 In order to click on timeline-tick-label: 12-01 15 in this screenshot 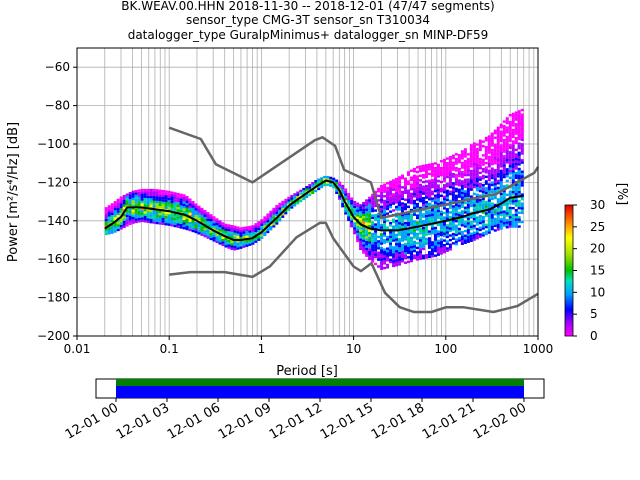, I will do `click(347, 421)`.